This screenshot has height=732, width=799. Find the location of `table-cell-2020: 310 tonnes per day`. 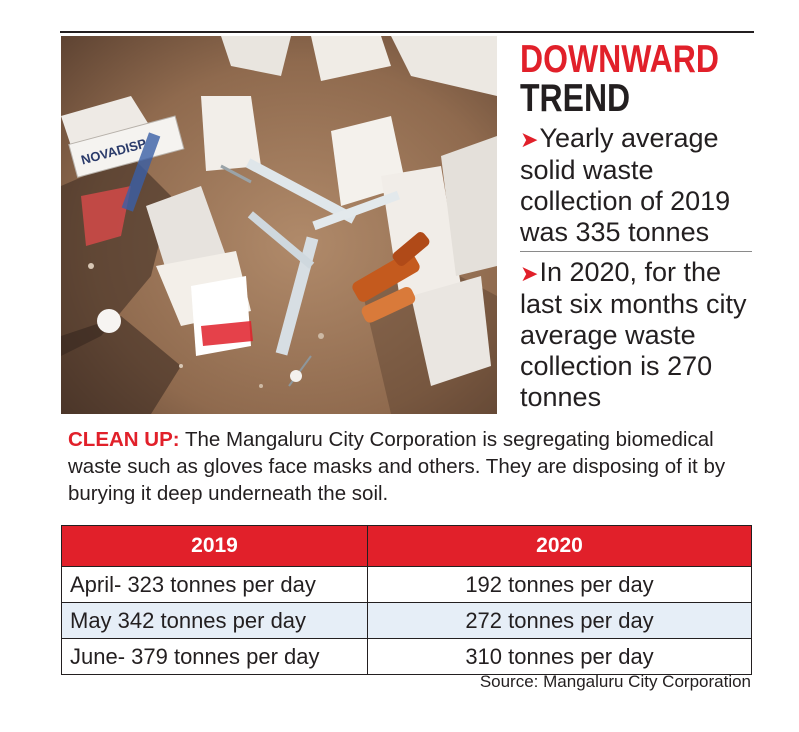

table-cell-2020: 310 tonnes per day is located at coordinates (559, 656).